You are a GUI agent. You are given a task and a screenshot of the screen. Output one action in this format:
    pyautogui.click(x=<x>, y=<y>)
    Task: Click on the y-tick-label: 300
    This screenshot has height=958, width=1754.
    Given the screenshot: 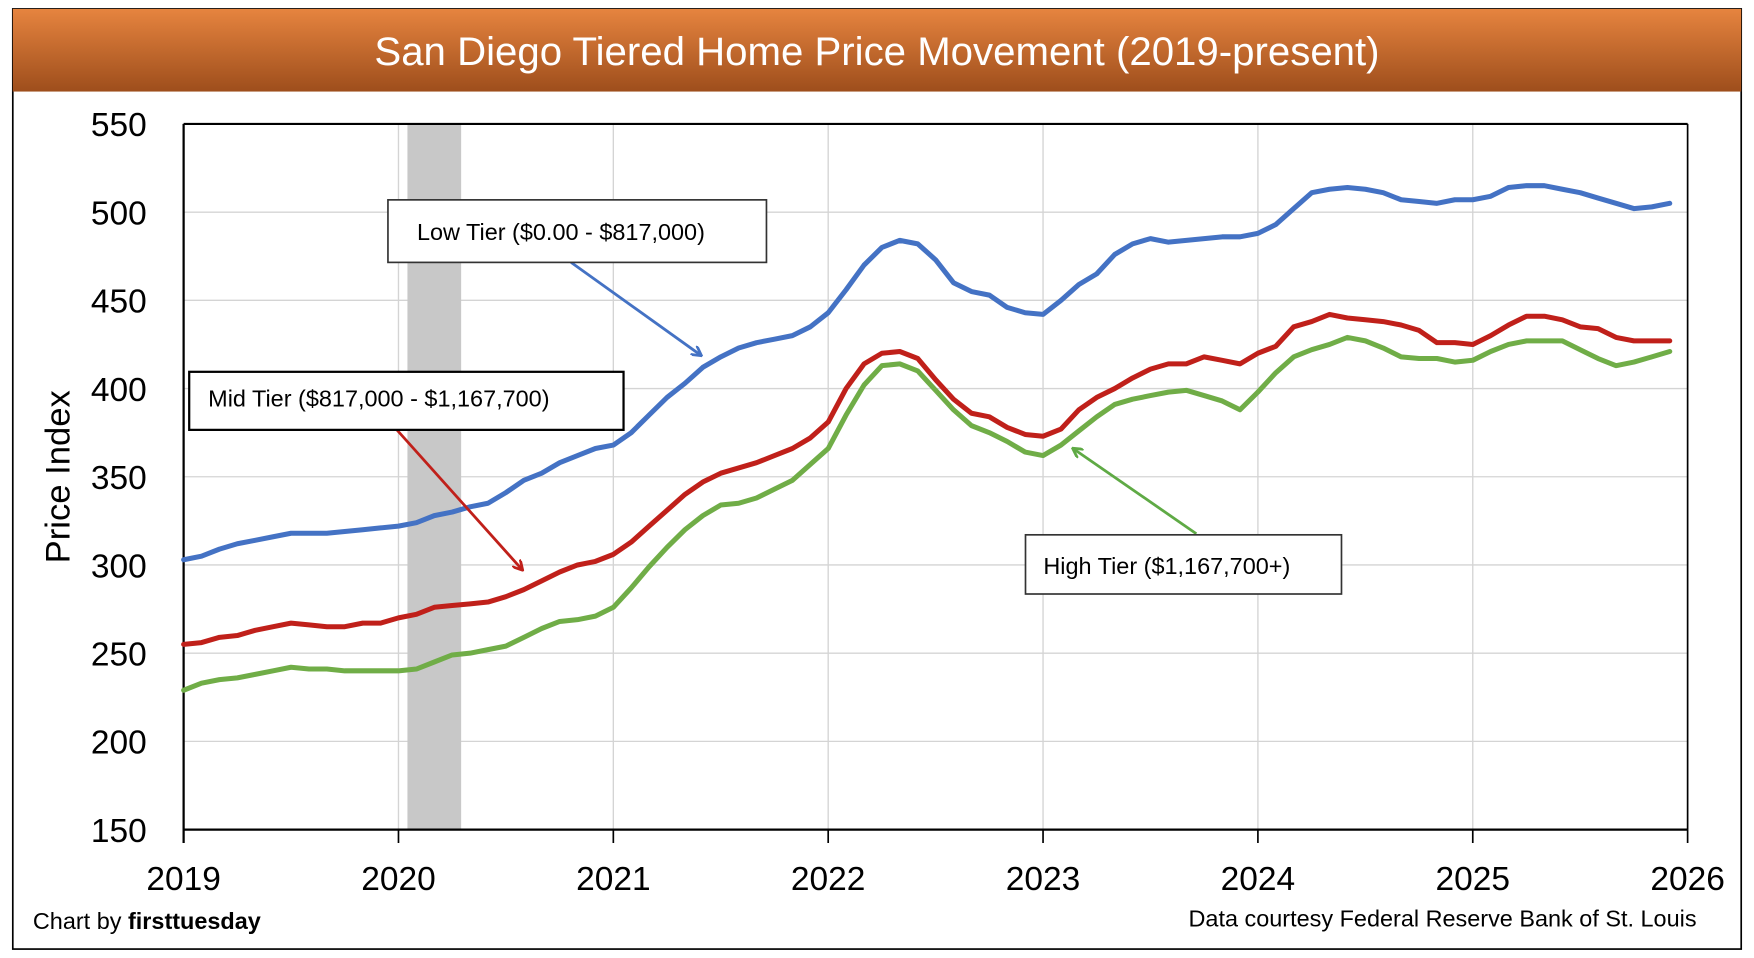 What is the action you would take?
    pyautogui.click(x=119, y=566)
    